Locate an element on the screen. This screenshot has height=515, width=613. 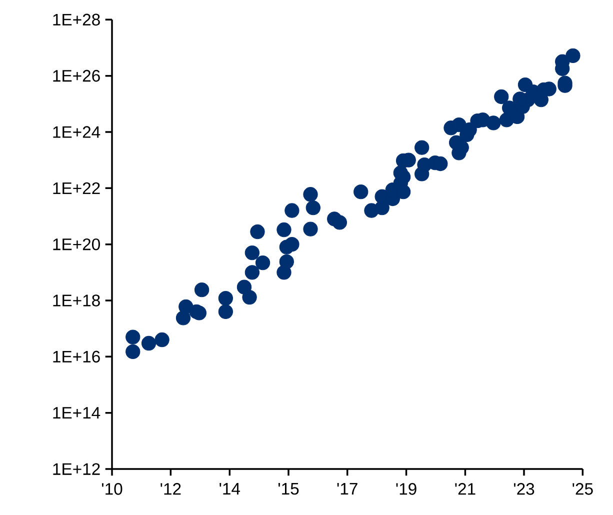
x-tick-label: '14 is located at coordinates (230, 488).